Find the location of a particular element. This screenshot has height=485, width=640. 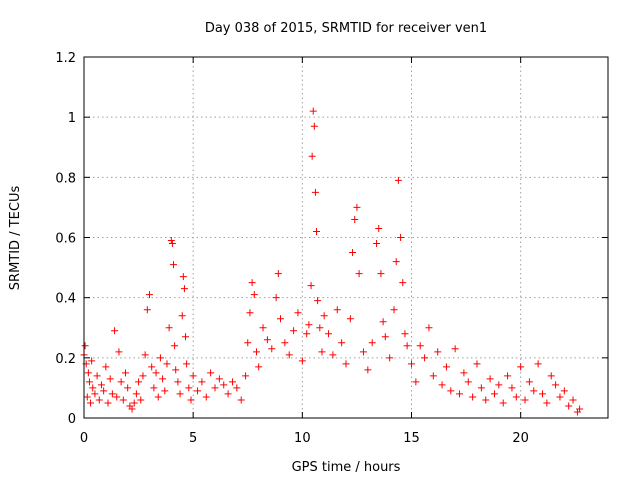

y-tick-label: 1 is located at coordinates (72, 118).